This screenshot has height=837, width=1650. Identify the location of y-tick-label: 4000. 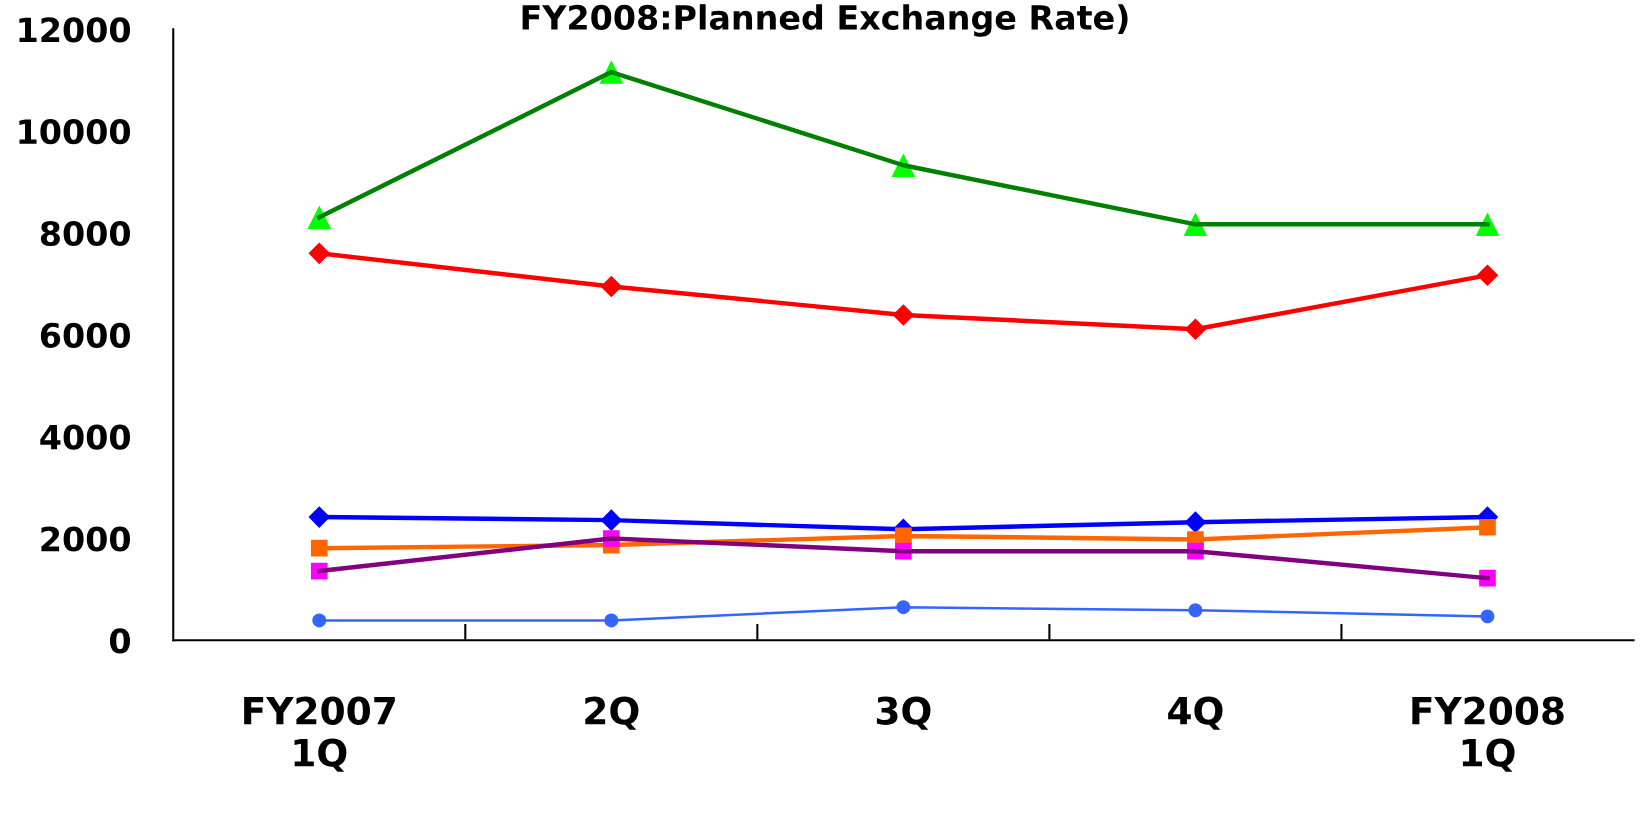
(85, 437).